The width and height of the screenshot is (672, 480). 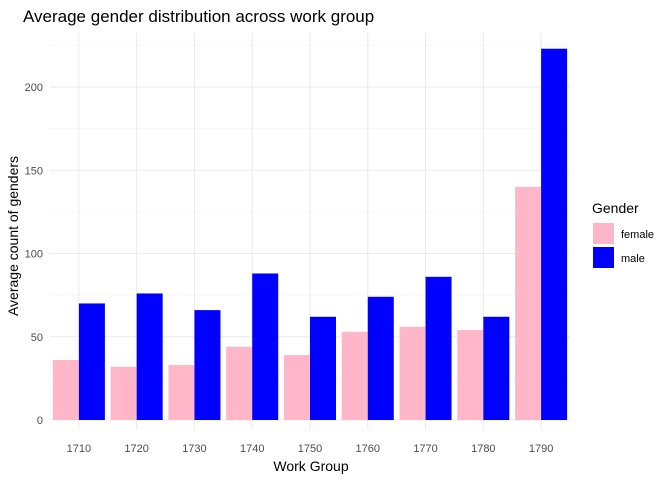 I want to click on x-tick-label: 1740, so click(x=252, y=449).